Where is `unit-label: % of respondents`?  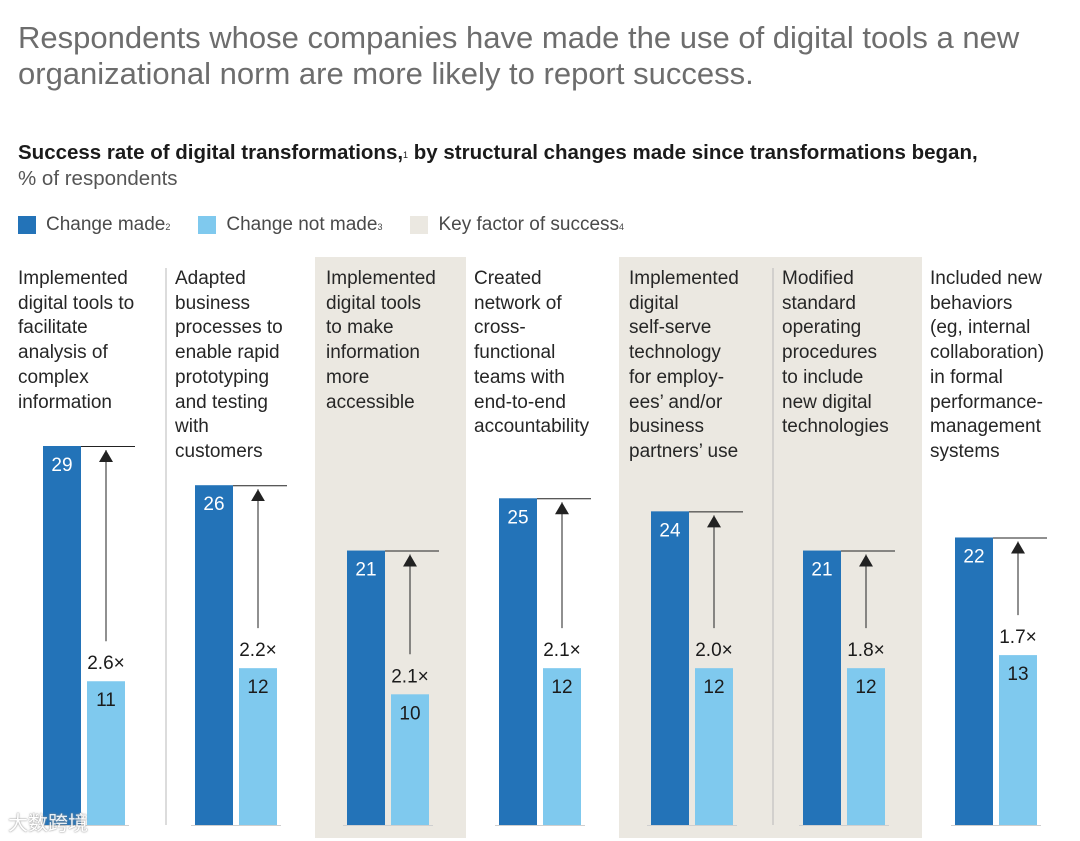
unit-label: % of respondents is located at coordinates (98, 178).